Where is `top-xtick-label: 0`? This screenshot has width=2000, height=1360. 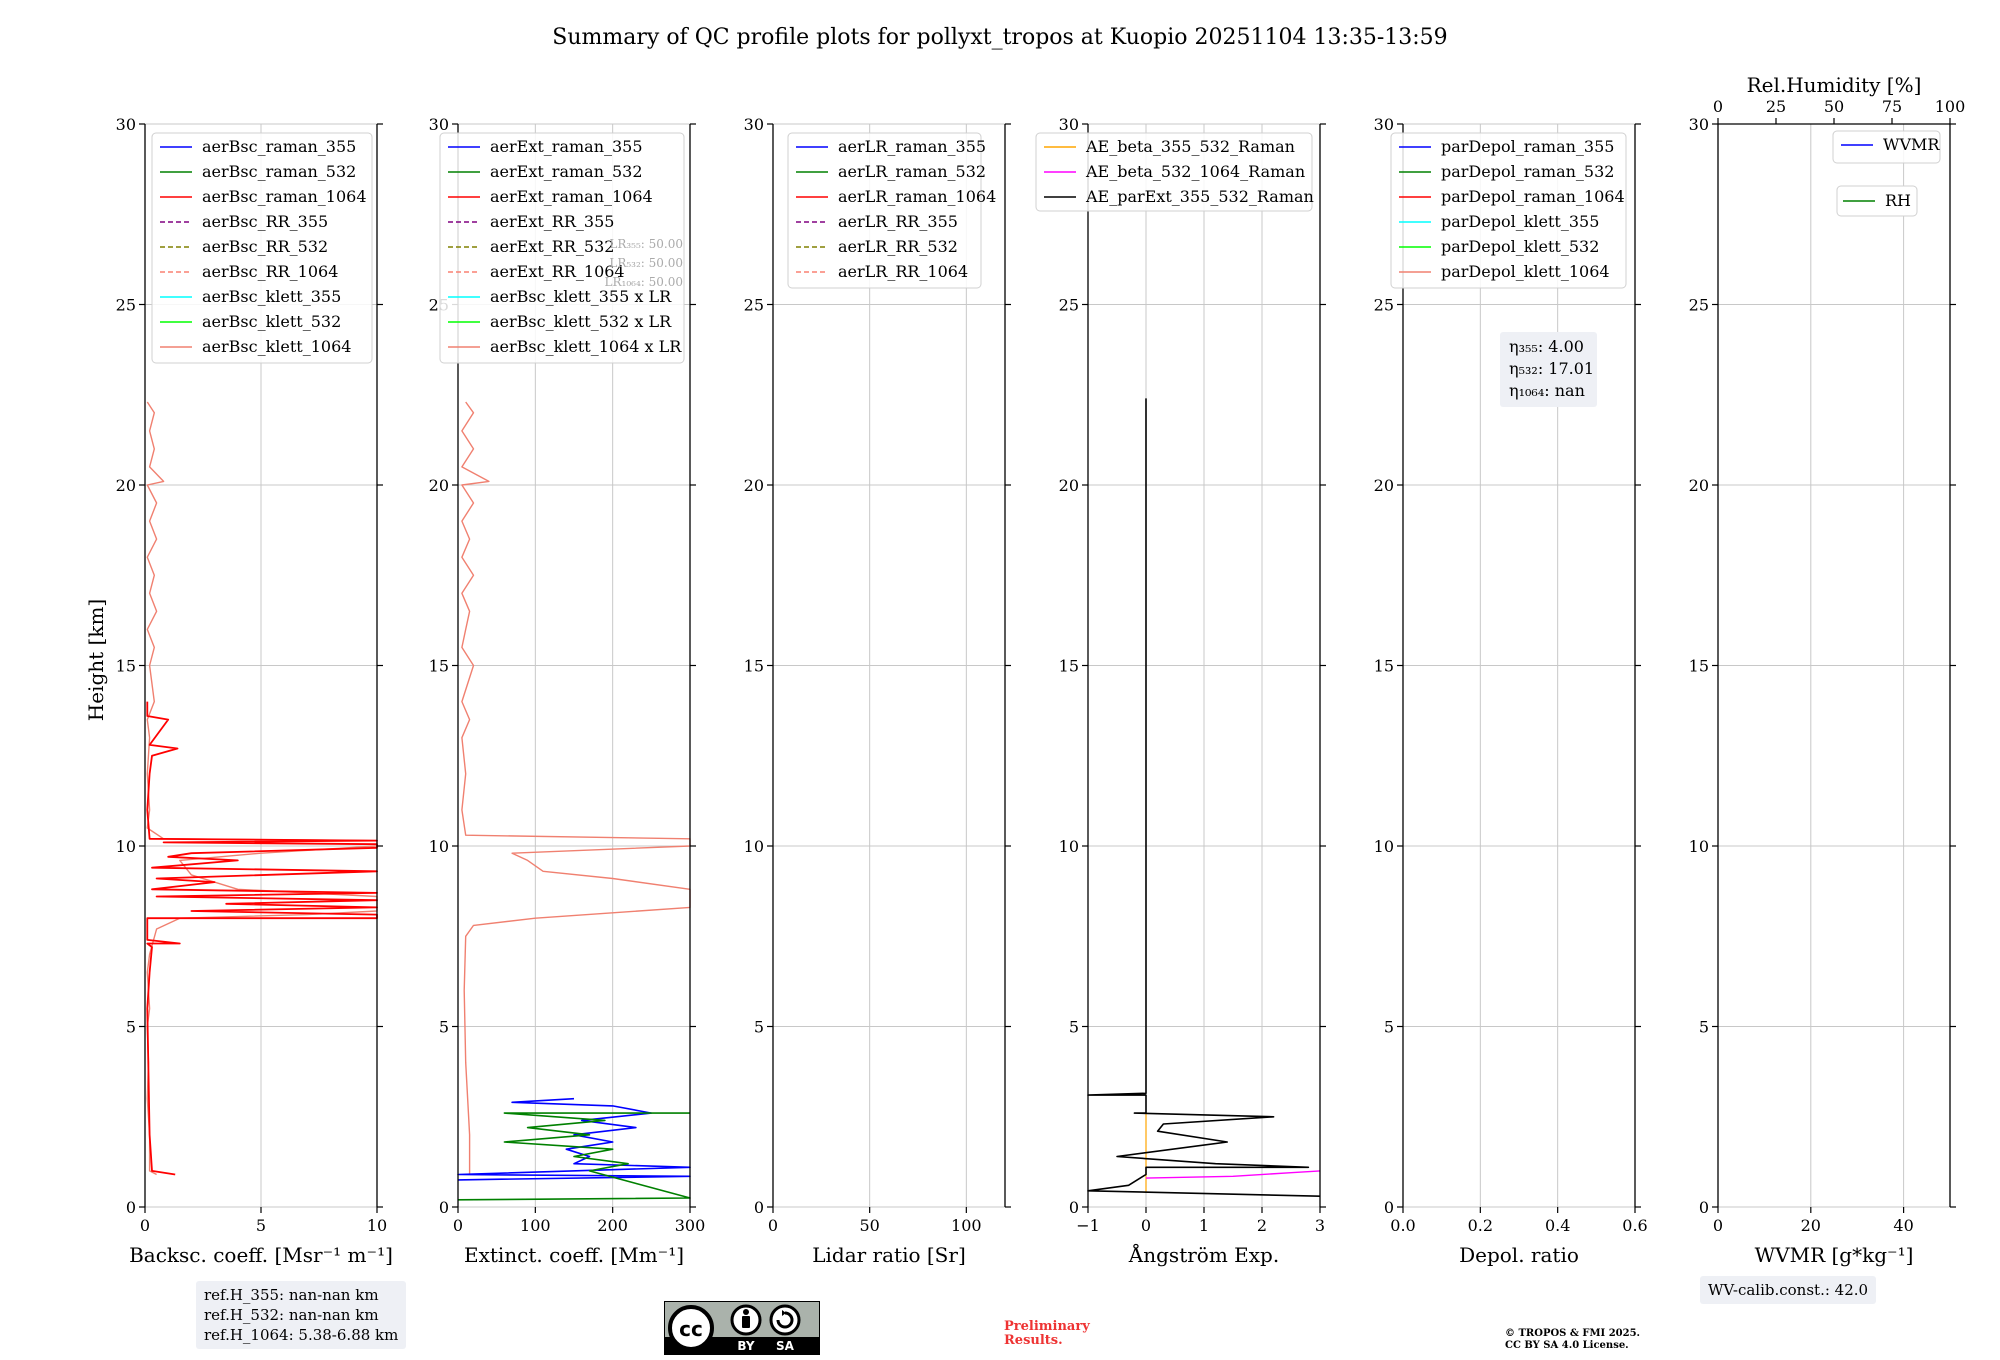 top-xtick-label: 0 is located at coordinates (1718, 106).